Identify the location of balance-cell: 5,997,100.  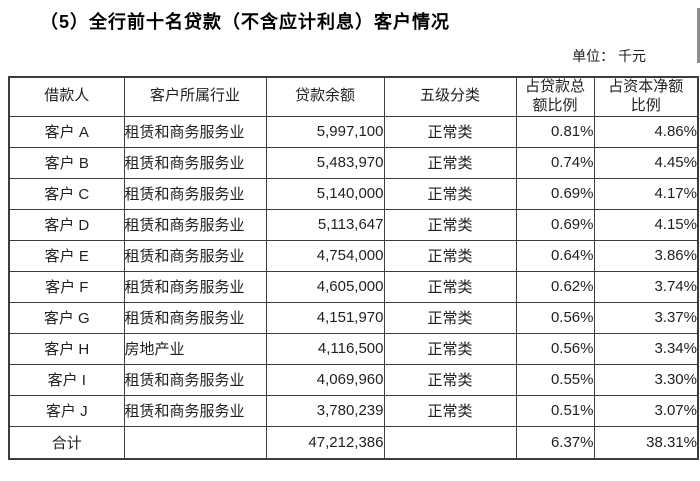
(325, 131).